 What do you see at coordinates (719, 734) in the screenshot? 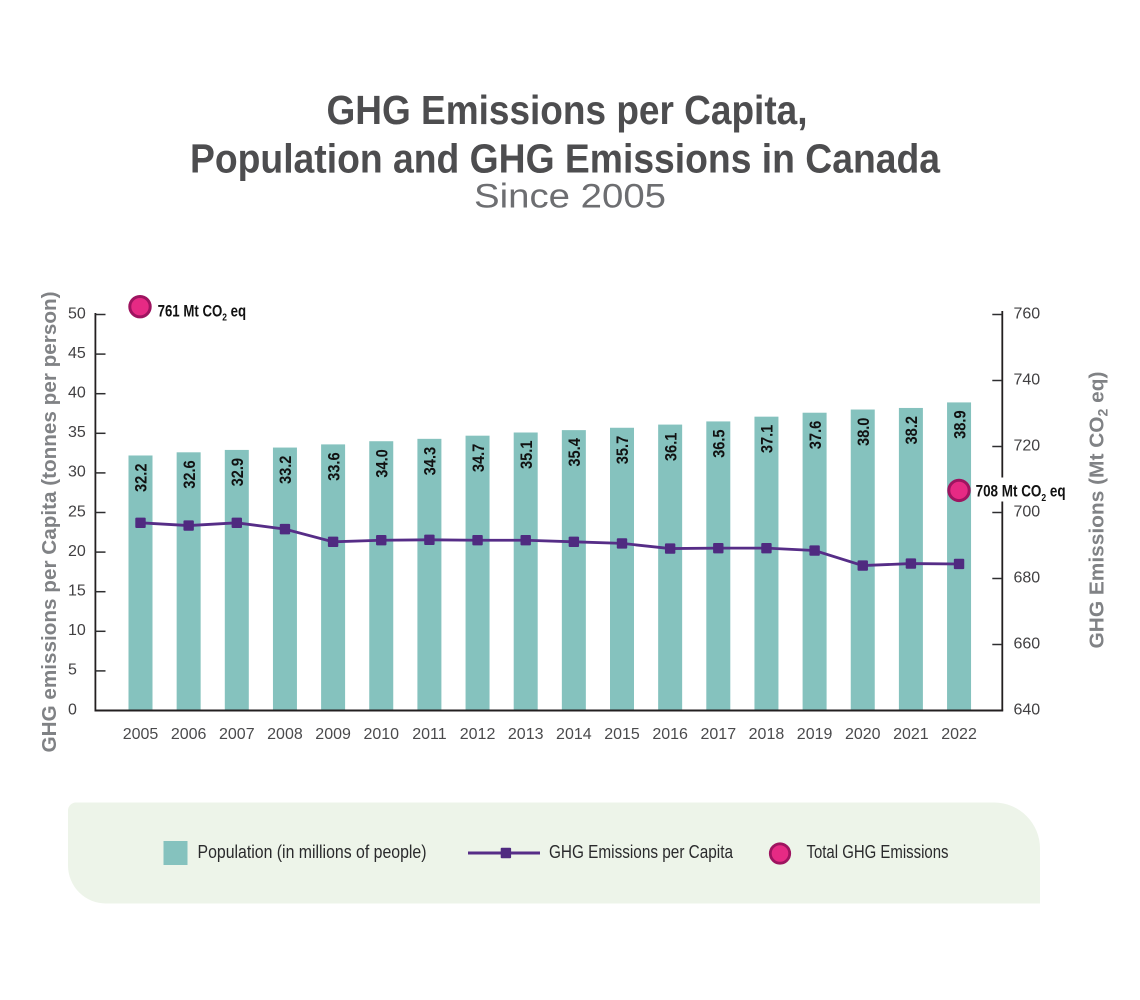
I see `svg-text: 2017` at bounding box center [719, 734].